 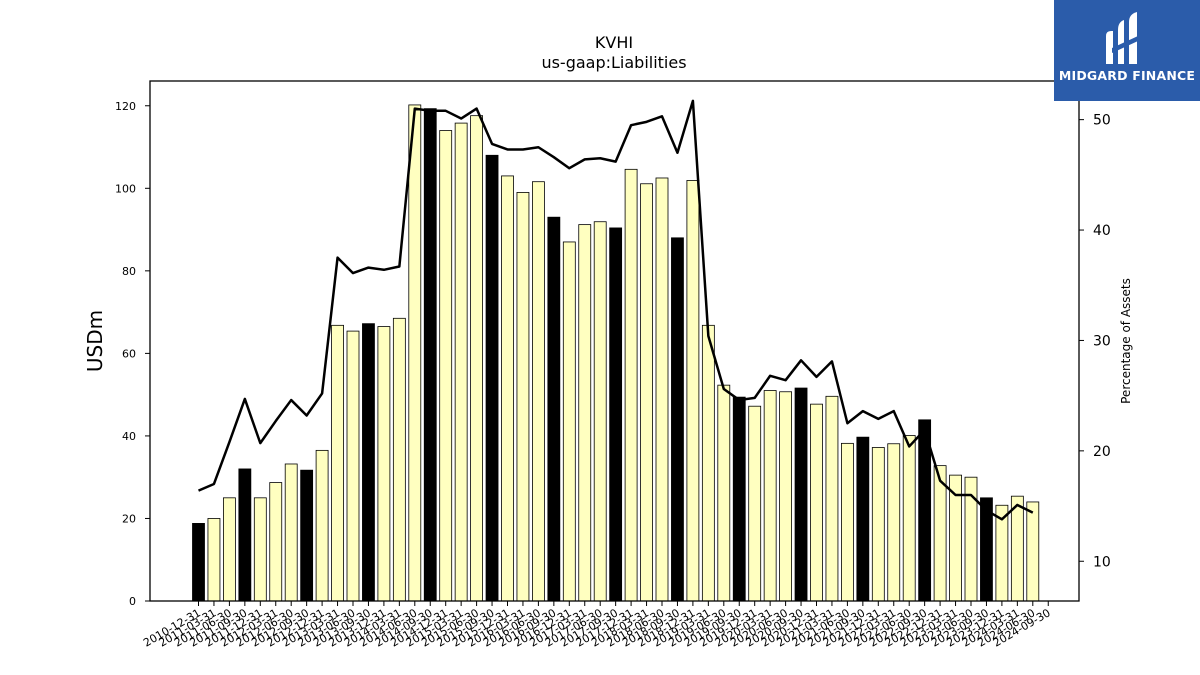 I want to click on midgard-finance-logo: MIDGARD FINANCE, so click(x=1127, y=50).